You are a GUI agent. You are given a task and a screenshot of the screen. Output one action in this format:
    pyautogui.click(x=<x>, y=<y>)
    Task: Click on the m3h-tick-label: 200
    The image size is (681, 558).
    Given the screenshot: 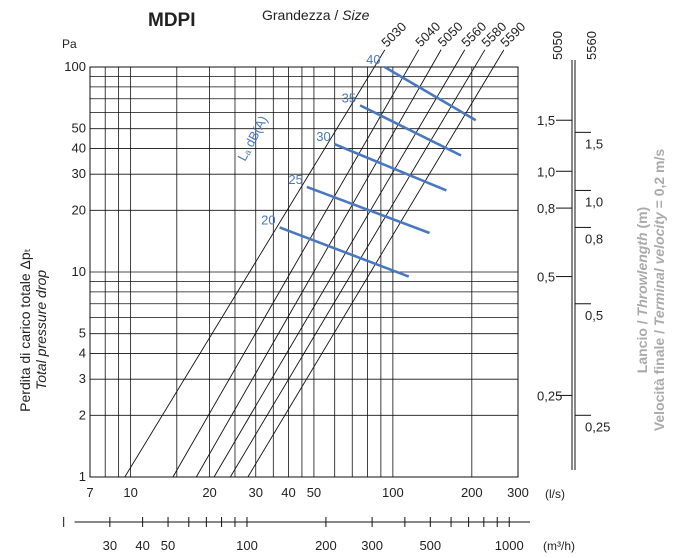 What is the action you would take?
    pyautogui.click(x=326, y=545)
    